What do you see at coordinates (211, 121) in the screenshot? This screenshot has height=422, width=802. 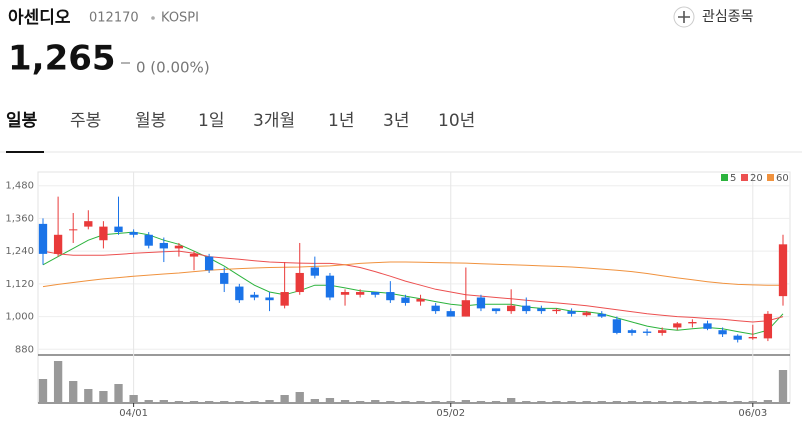 I see `period-tab: 1일` at bounding box center [211, 121].